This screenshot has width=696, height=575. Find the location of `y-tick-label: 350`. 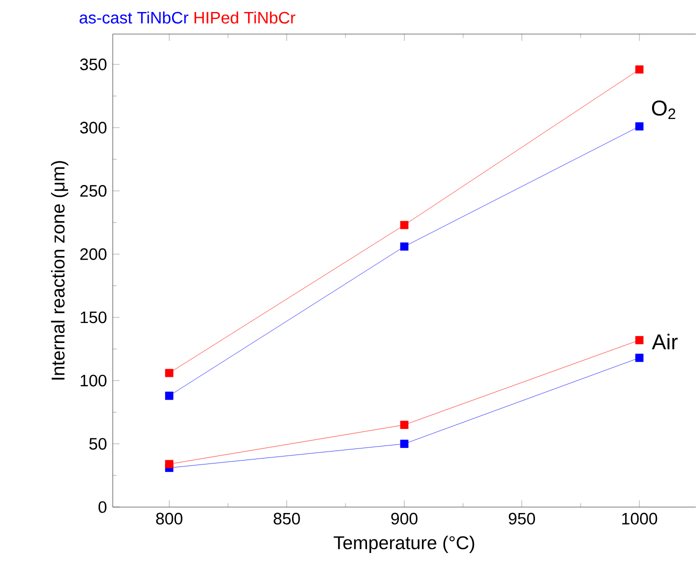

y-tick-label: 350 is located at coordinates (93, 64).